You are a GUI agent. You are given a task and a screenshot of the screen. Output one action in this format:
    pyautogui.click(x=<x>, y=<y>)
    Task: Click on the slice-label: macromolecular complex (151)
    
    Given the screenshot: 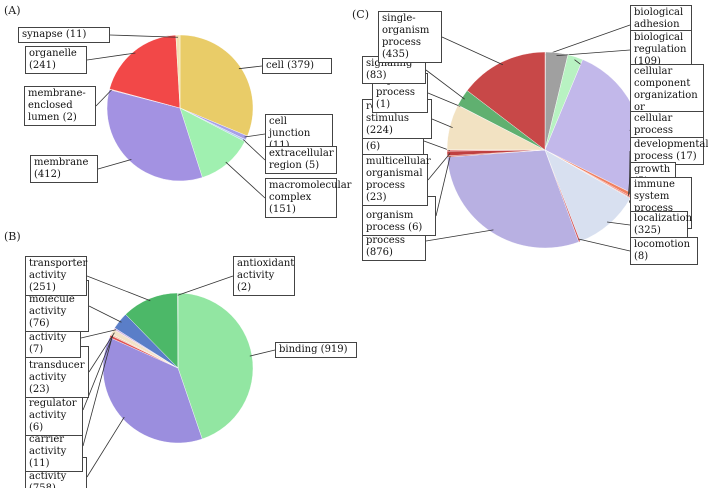 What is the action you would take?
    pyautogui.click(x=308, y=198)
    